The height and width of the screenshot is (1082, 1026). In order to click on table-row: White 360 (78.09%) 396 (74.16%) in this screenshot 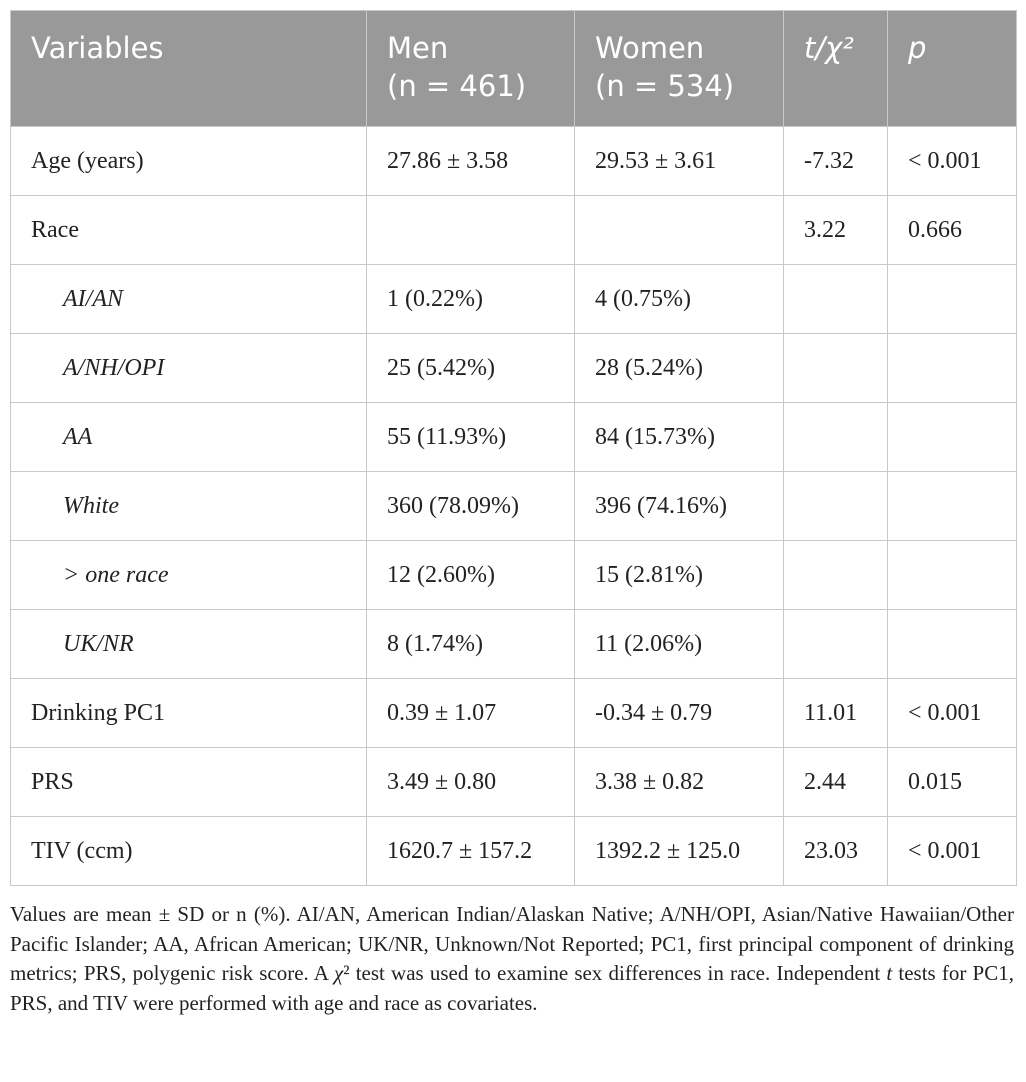, I will do `click(513, 506)`.